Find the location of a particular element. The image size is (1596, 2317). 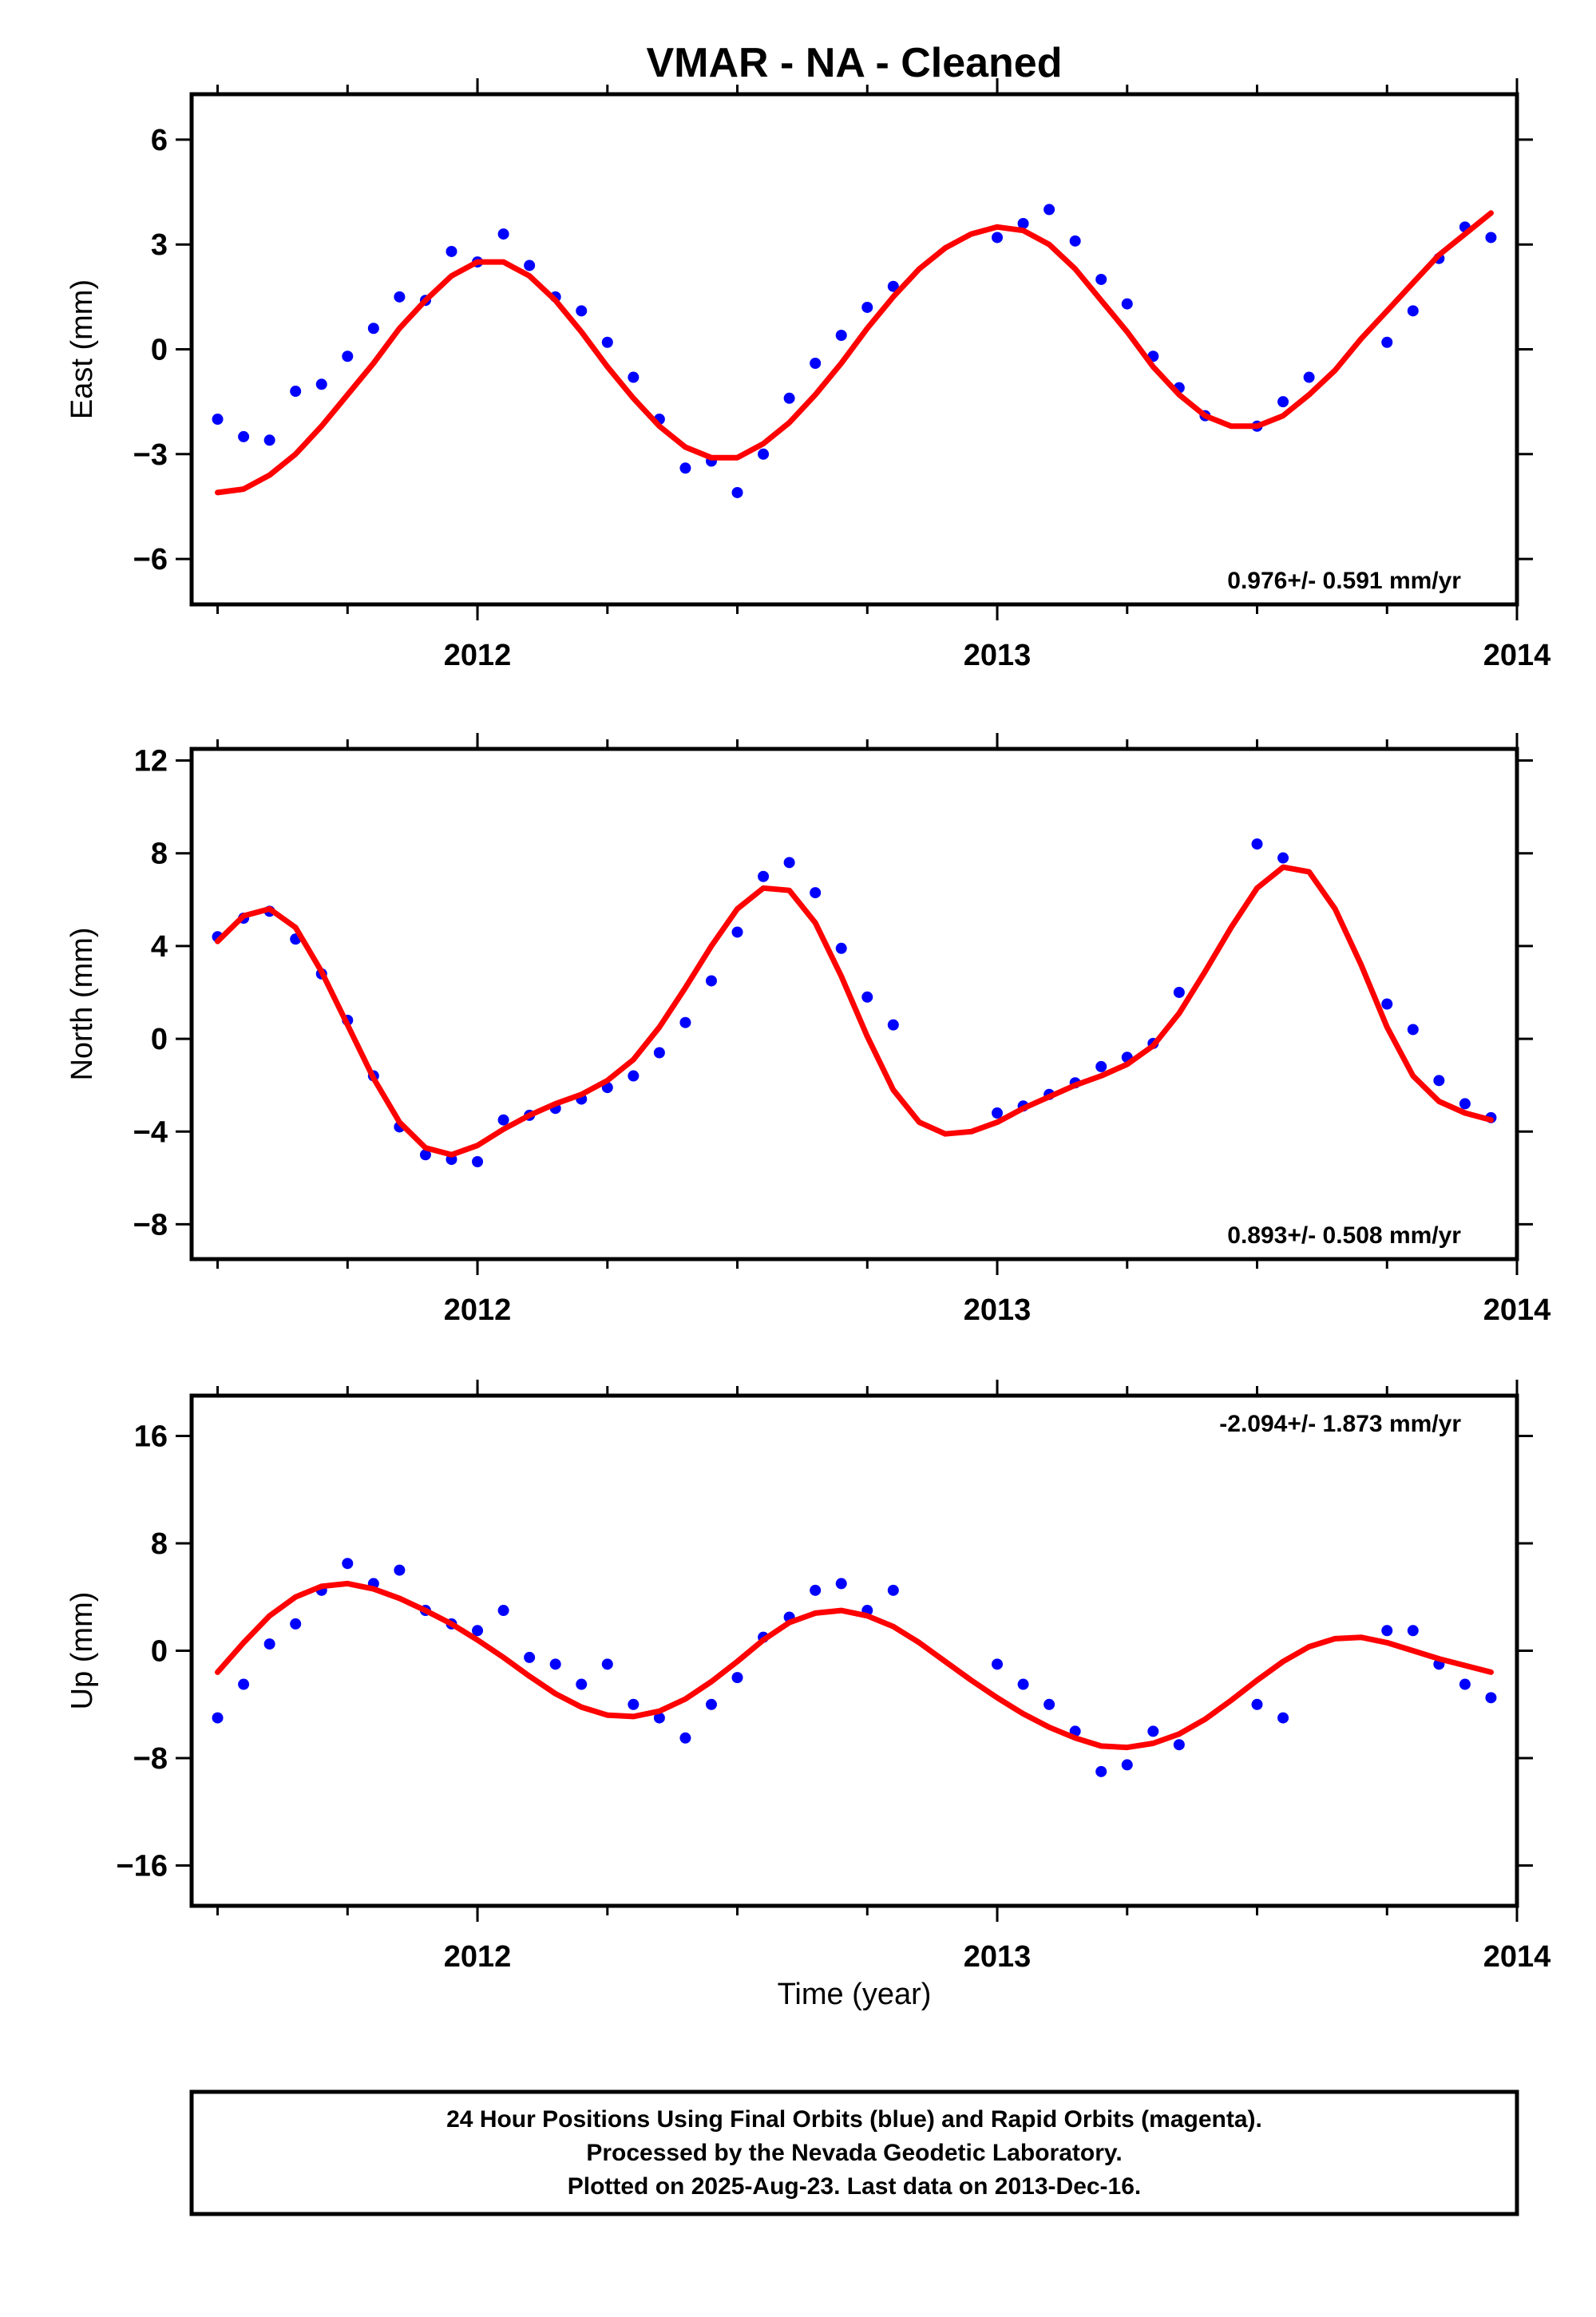

up-y-tick-label: 8 is located at coordinates (159, 1544).